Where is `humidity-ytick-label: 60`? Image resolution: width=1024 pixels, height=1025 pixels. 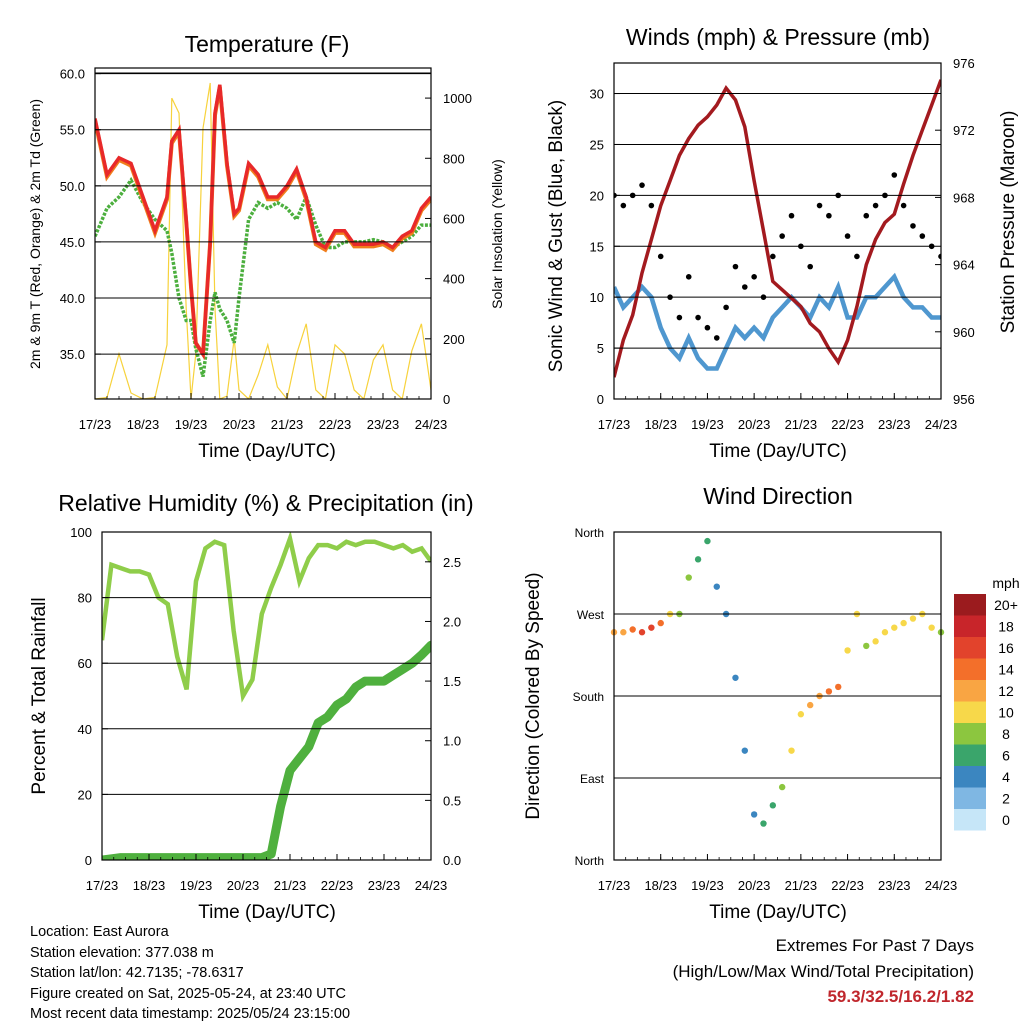
humidity-ytick-label: 60 is located at coordinates (85, 663).